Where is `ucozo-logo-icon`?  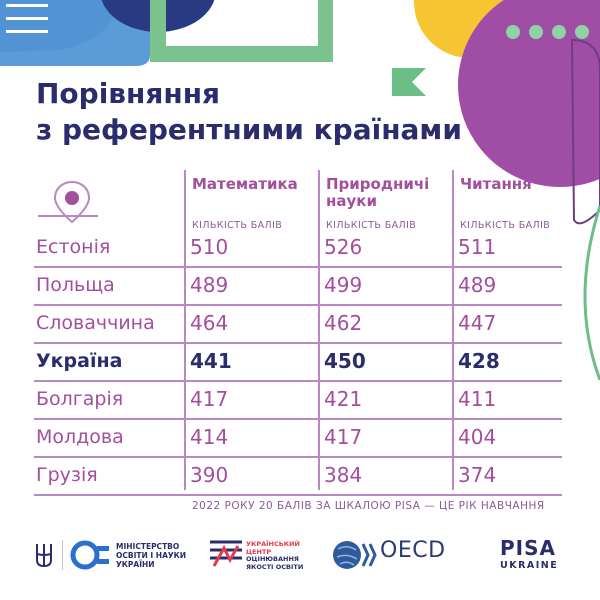 ucozo-logo-icon is located at coordinates (226, 553).